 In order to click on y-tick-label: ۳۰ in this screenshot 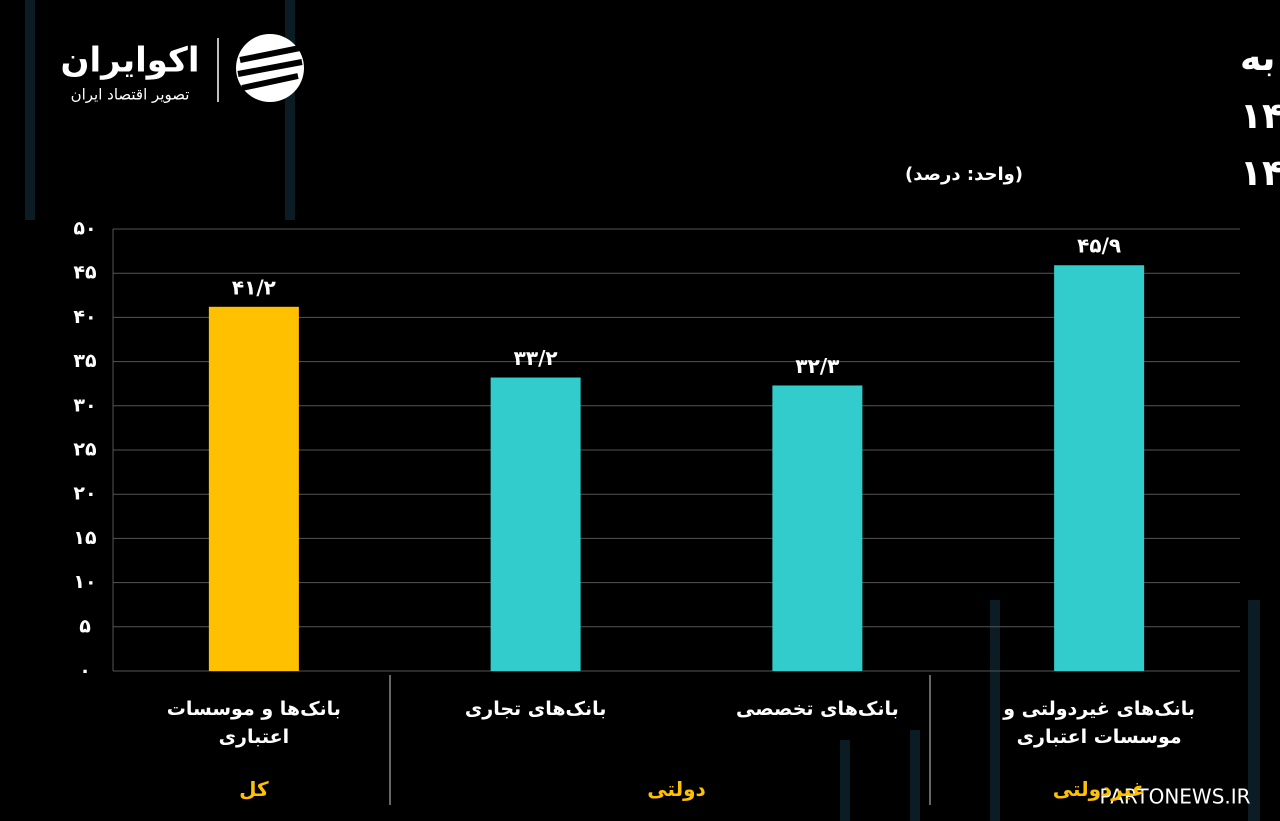, I will do `click(84, 405)`.